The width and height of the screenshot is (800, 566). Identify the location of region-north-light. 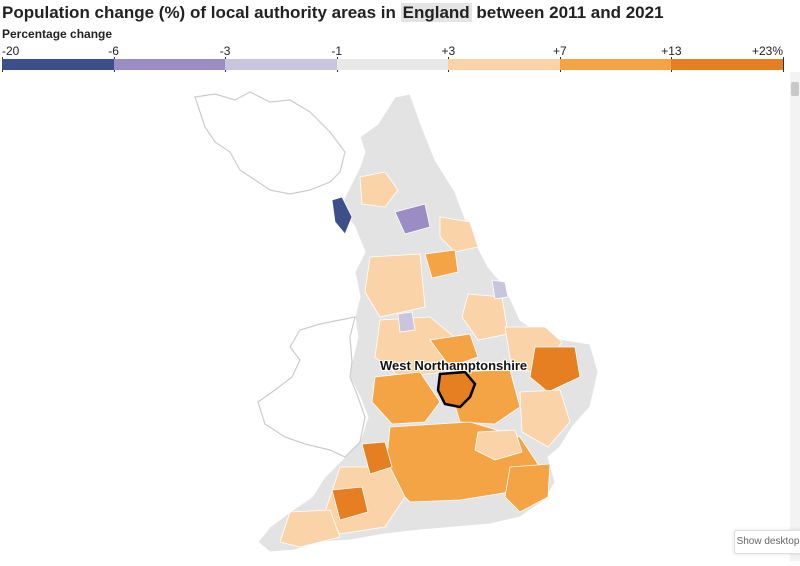
(379, 189).